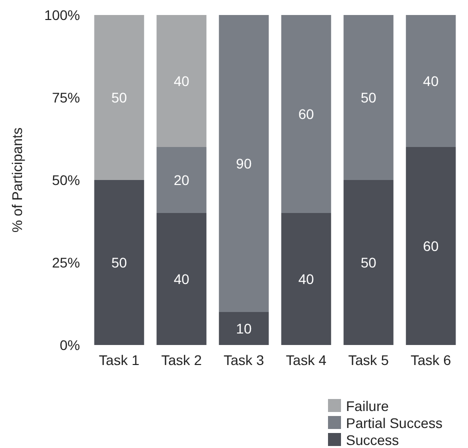 The height and width of the screenshot is (448, 468). Describe the element at coordinates (368, 406) in the screenshot. I see `legend-label: Failure` at that location.